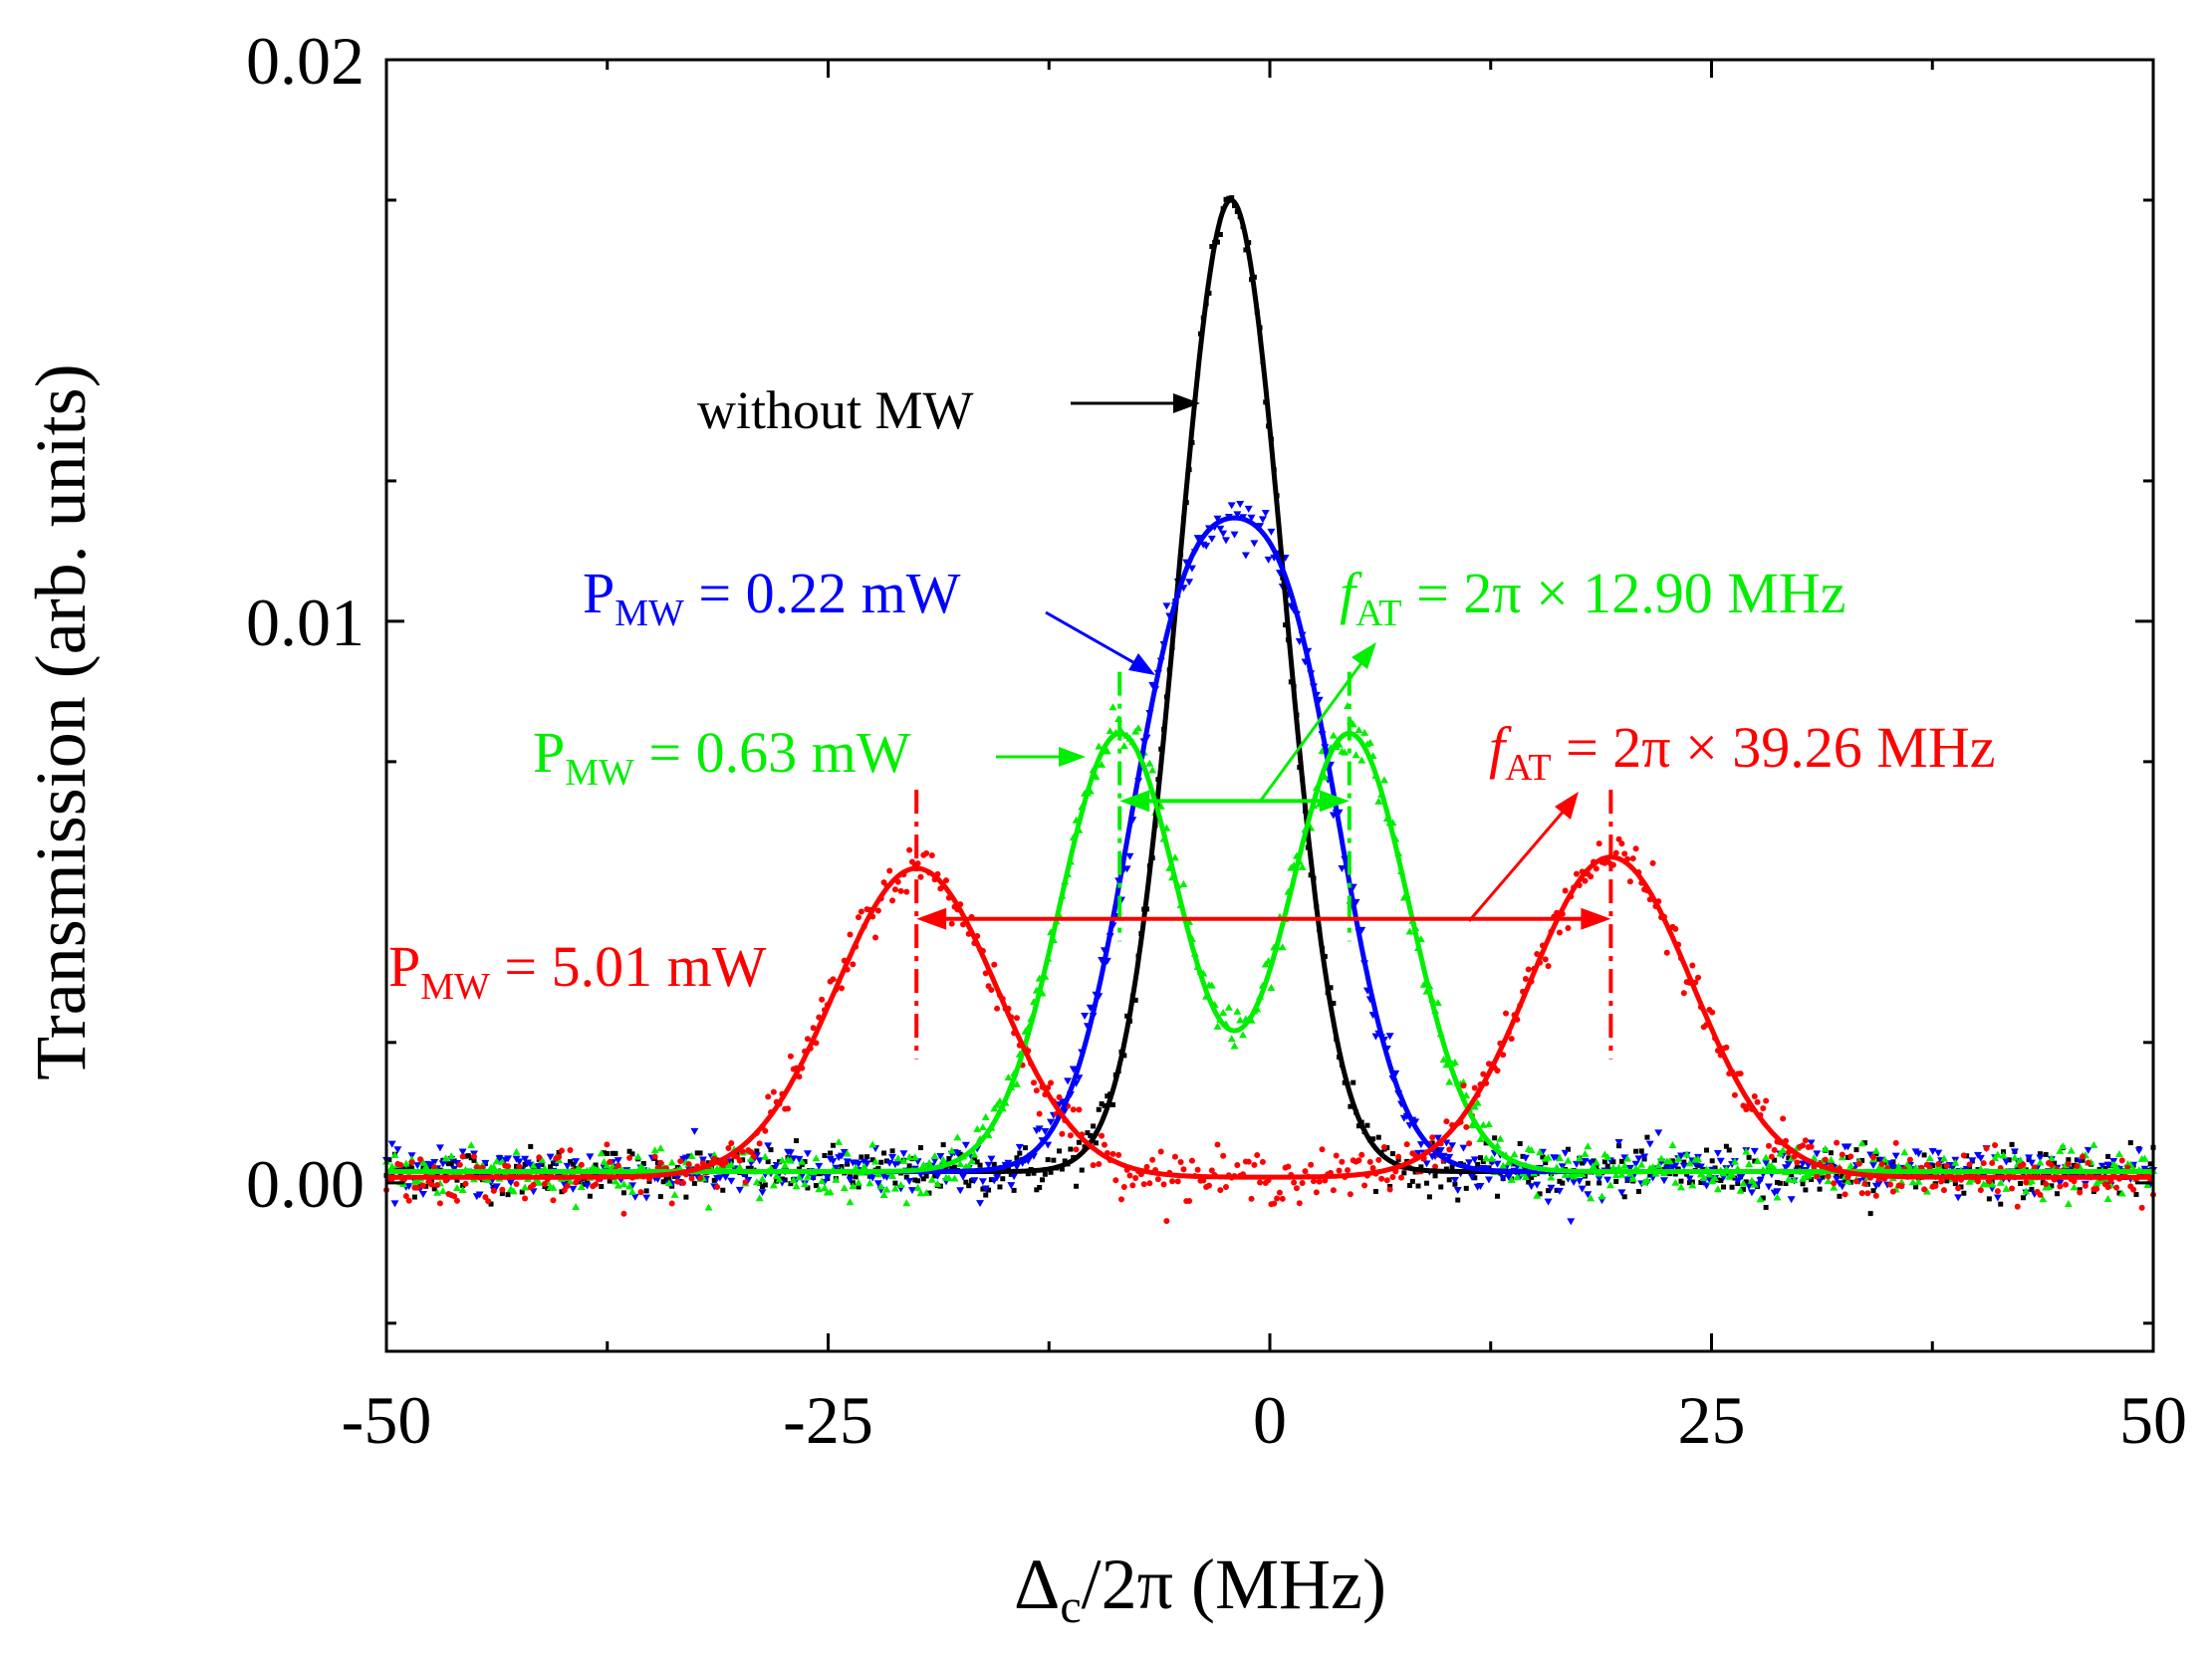 The width and height of the screenshot is (2212, 1660). Describe the element at coordinates (305, 622) in the screenshot. I see `y-tick-label: 0.01` at that location.